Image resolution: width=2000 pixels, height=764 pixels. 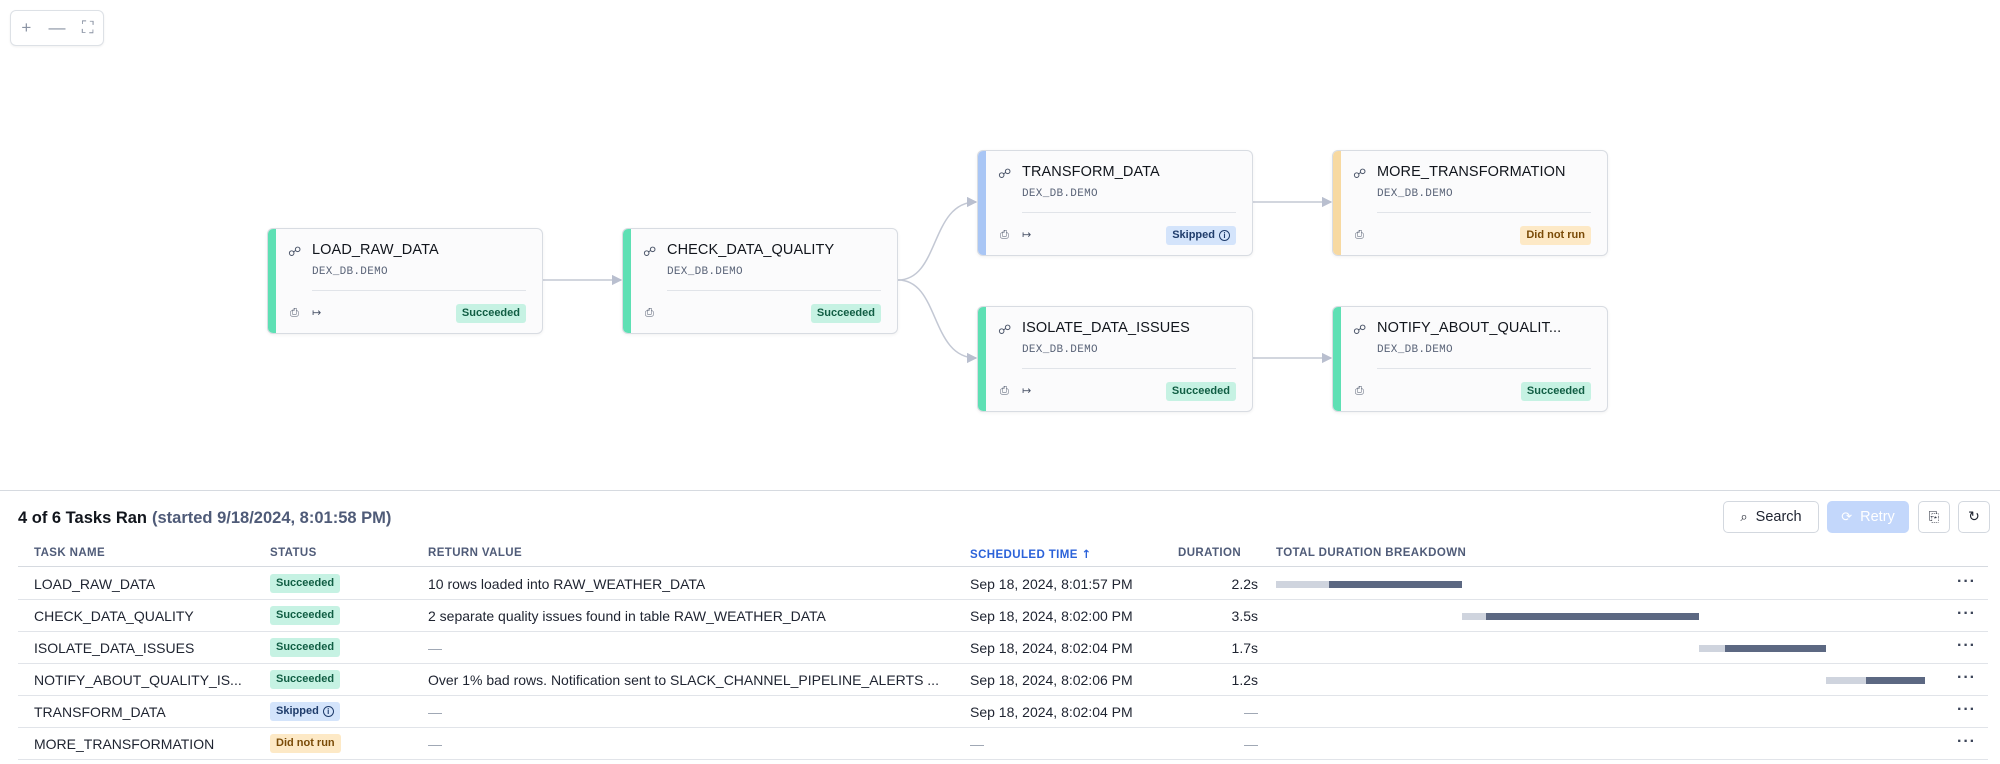 What do you see at coordinates (1051, 616) in the screenshot?
I see `scheduled-time-cell: Sep 18, 2024, 8:02:00 PM` at bounding box center [1051, 616].